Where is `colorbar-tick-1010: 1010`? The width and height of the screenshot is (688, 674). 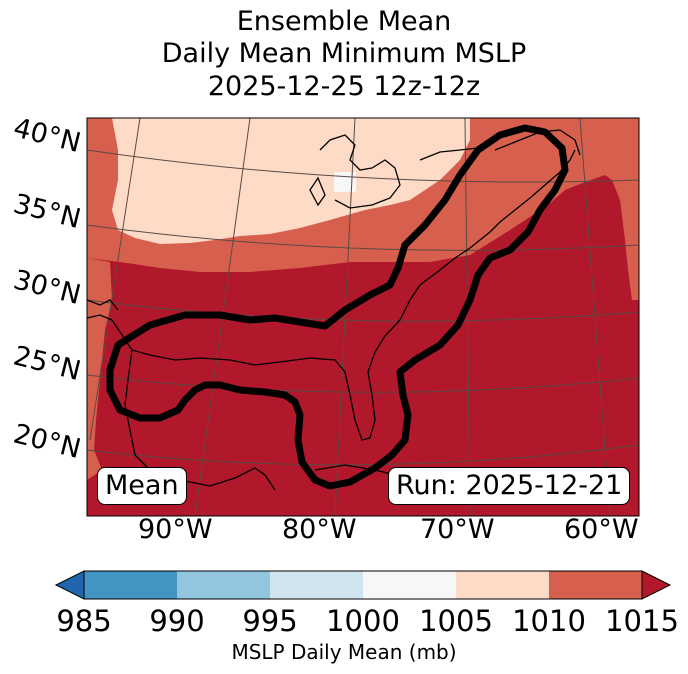
colorbar-tick-1010: 1010 is located at coordinates (549, 621).